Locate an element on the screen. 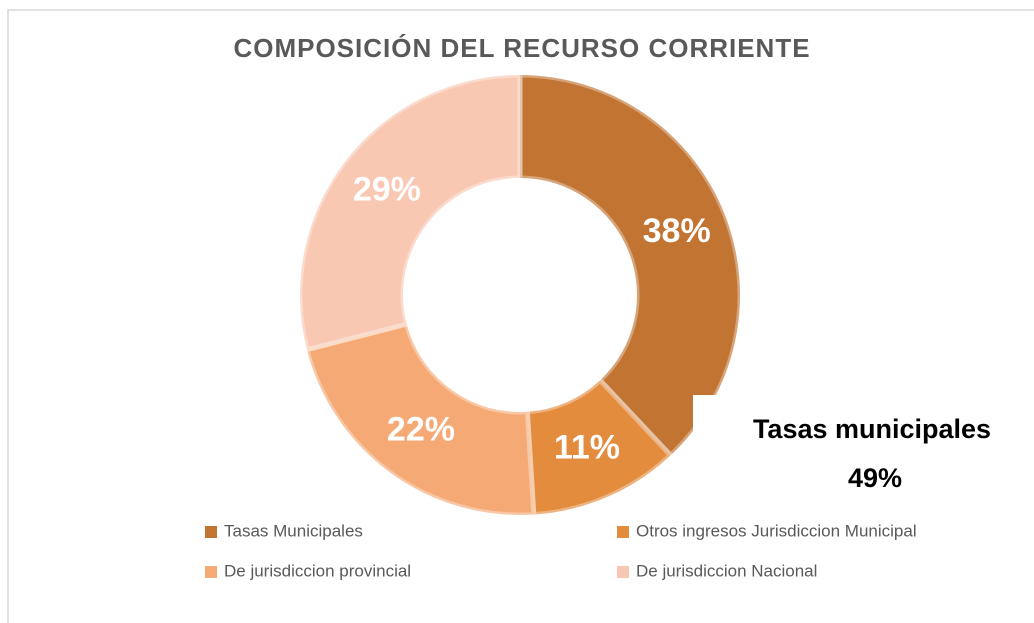  chart-title: COMPOSICIÓN DEL RECURSO CORRIENTE is located at coordinates (521, 48).